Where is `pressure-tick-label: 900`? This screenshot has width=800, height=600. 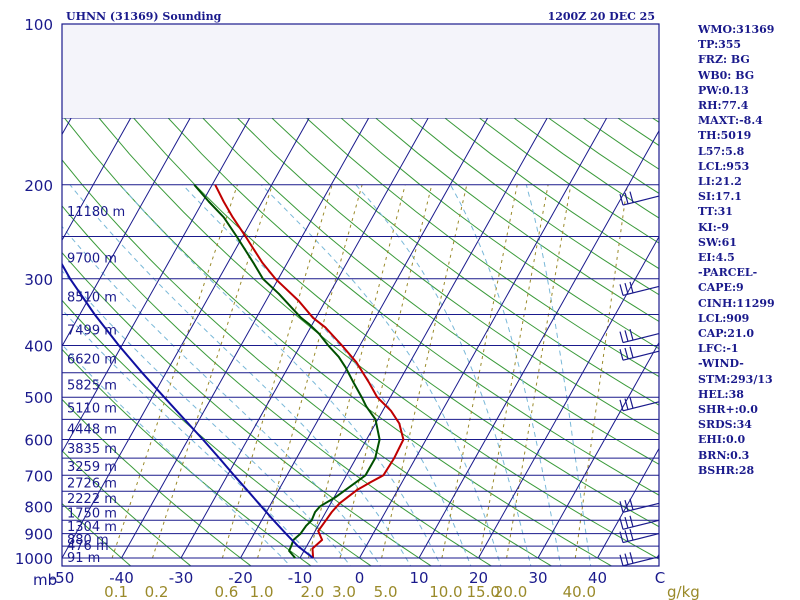
pressure-tick-label: 900 is located at coordinates (38, 535).